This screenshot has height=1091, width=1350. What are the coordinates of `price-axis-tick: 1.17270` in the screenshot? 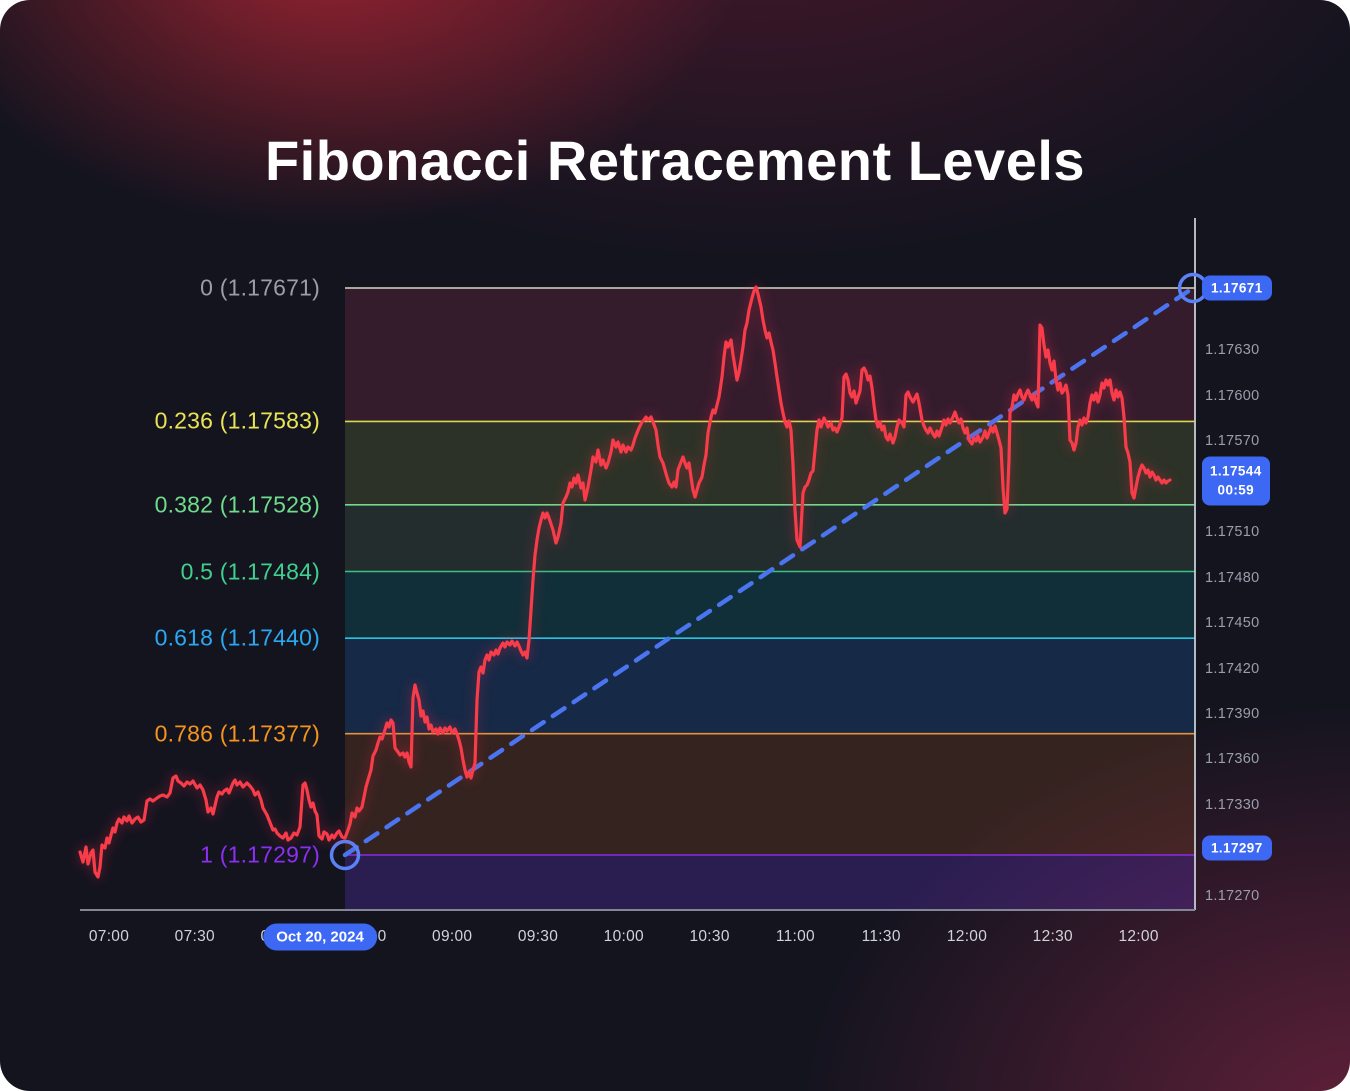 It's located at (1232, 895).